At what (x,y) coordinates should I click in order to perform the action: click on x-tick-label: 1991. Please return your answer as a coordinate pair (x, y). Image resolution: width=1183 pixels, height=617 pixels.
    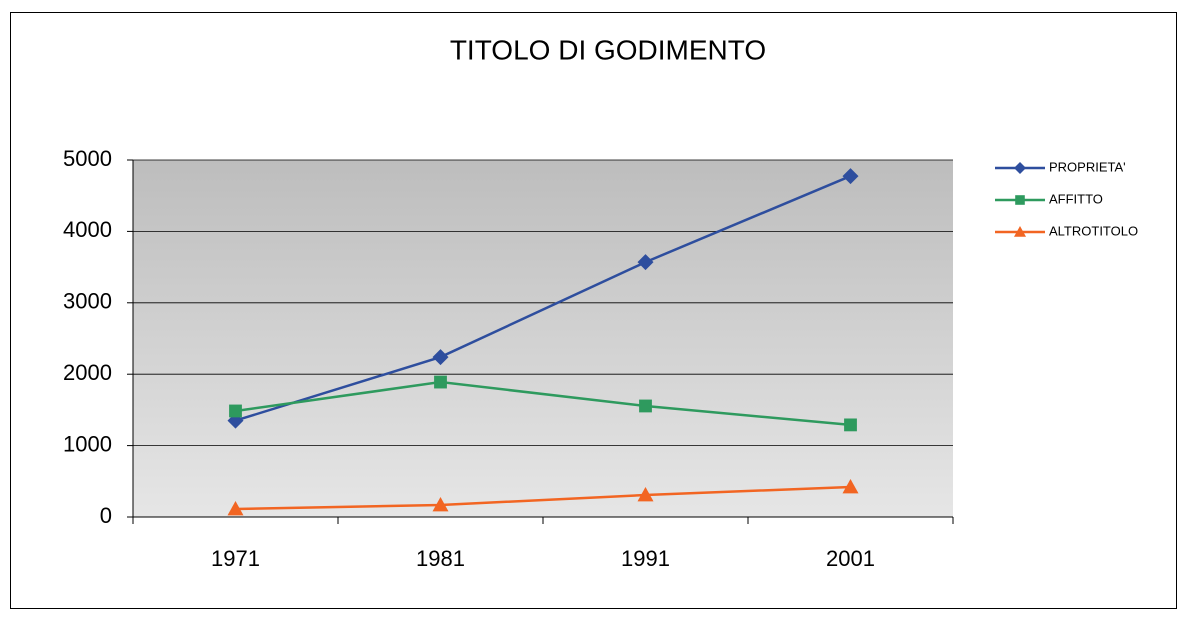
    Looking at the image, I should click on (645, 558).